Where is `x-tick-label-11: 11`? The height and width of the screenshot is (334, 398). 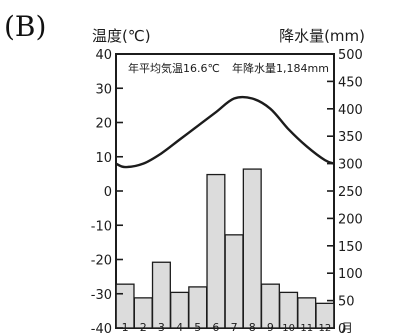
x-tick-label-11: 11 is located at coordinates (306, 328).